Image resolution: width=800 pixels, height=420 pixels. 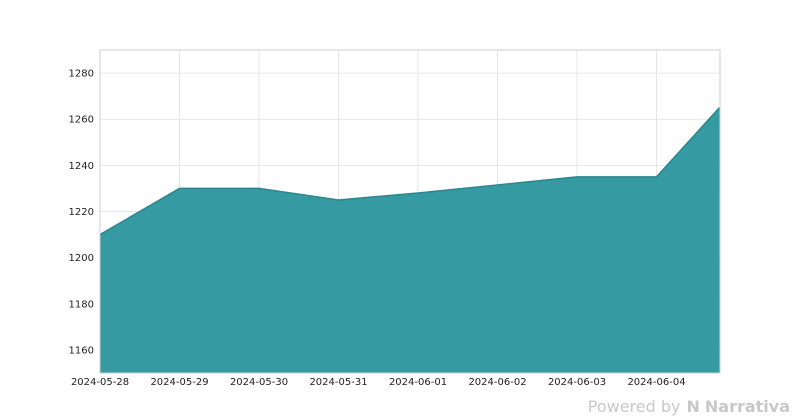 What do you see at coordinates (418, 382) in the screenshot?
I see `x-tick-label: 2024-06-01` at bounding box center [418, 382].